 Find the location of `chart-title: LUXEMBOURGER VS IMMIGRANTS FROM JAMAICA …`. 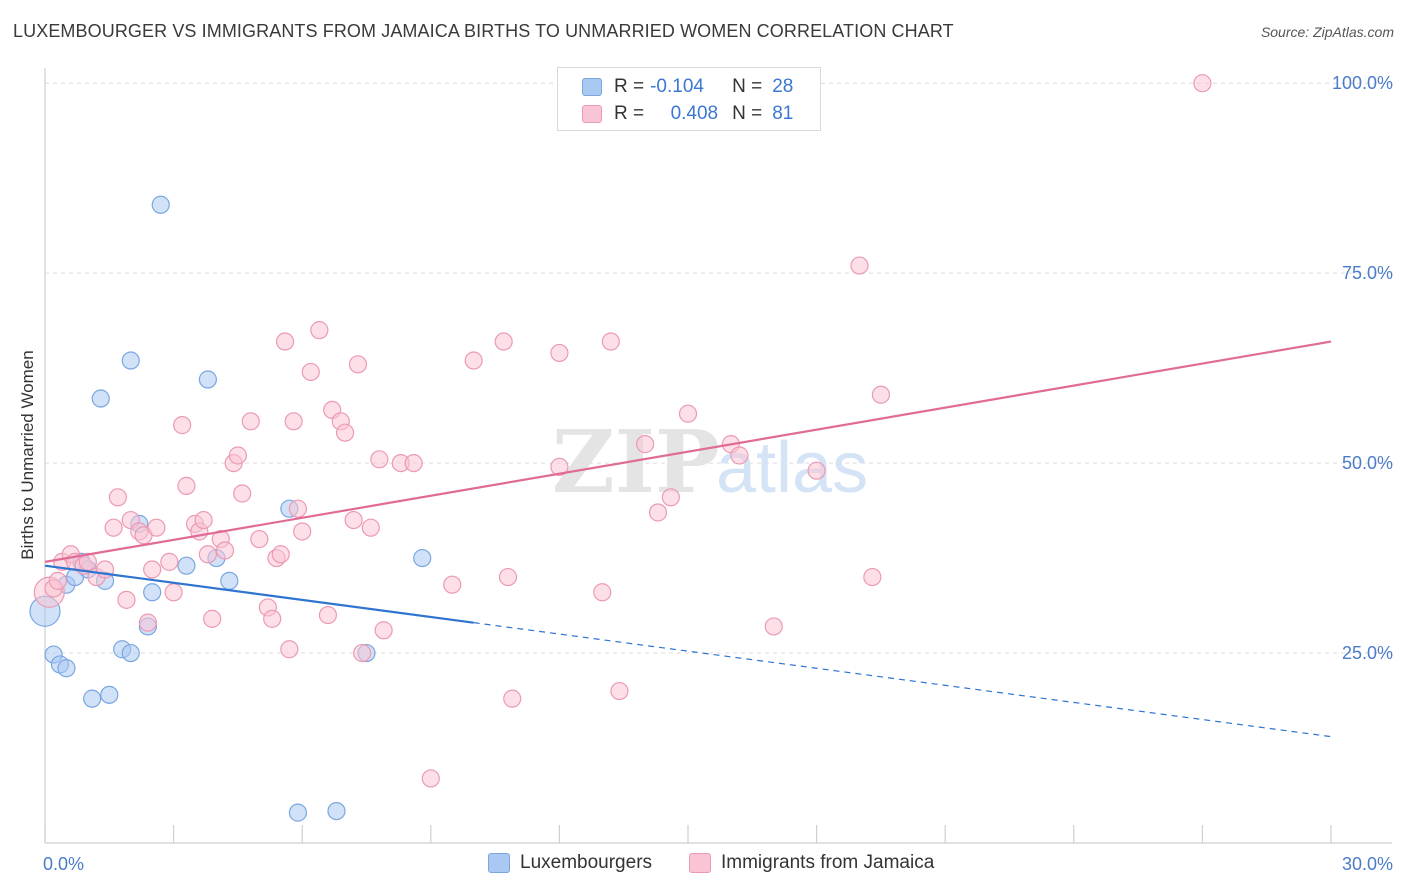

chart-title: LUXEMBOURGER VS IMMIGRANTS FROM JAMAICA … is located at coordinates (483, 31).